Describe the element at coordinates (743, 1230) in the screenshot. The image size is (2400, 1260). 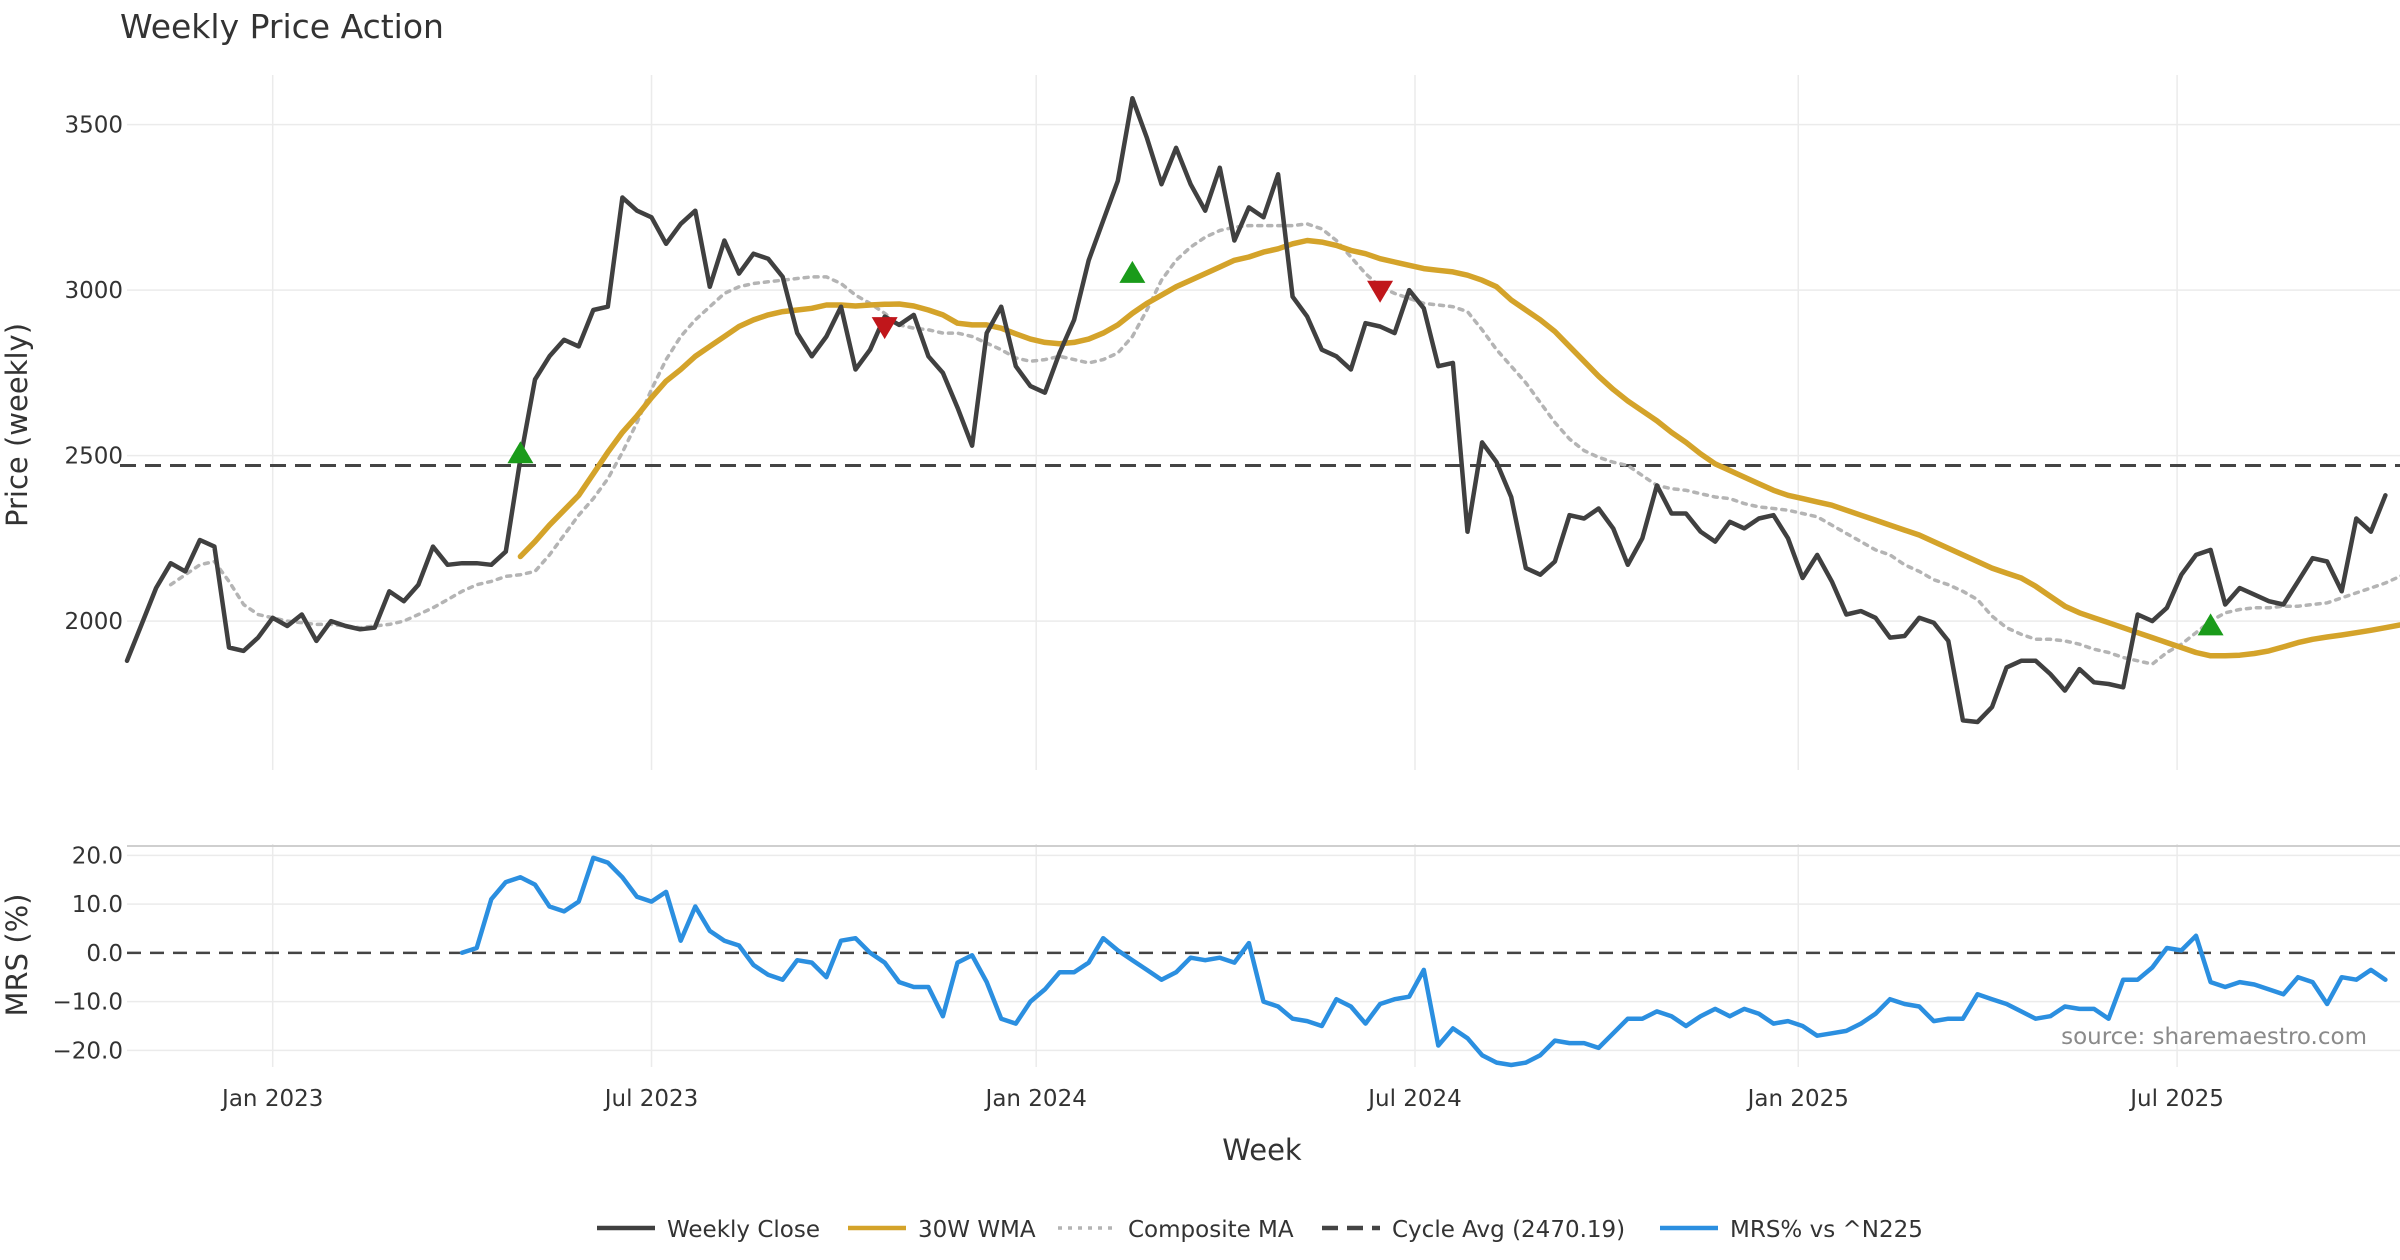
I see `legend-label: Weekly Close` at that location.